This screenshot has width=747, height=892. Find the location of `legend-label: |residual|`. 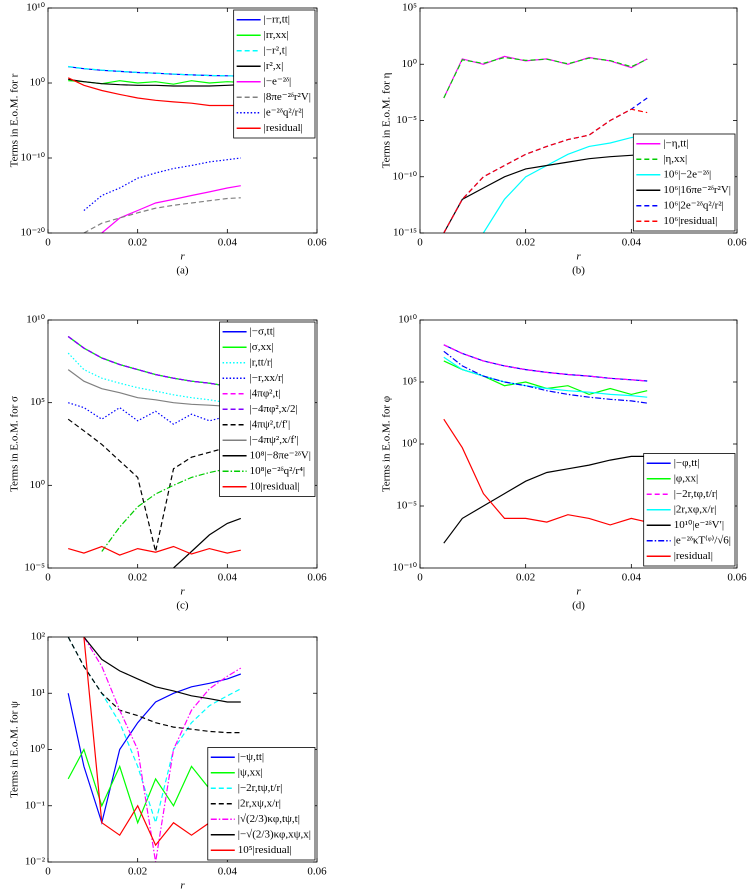

legend-label: |residual| is located at coordinates (693, 556).